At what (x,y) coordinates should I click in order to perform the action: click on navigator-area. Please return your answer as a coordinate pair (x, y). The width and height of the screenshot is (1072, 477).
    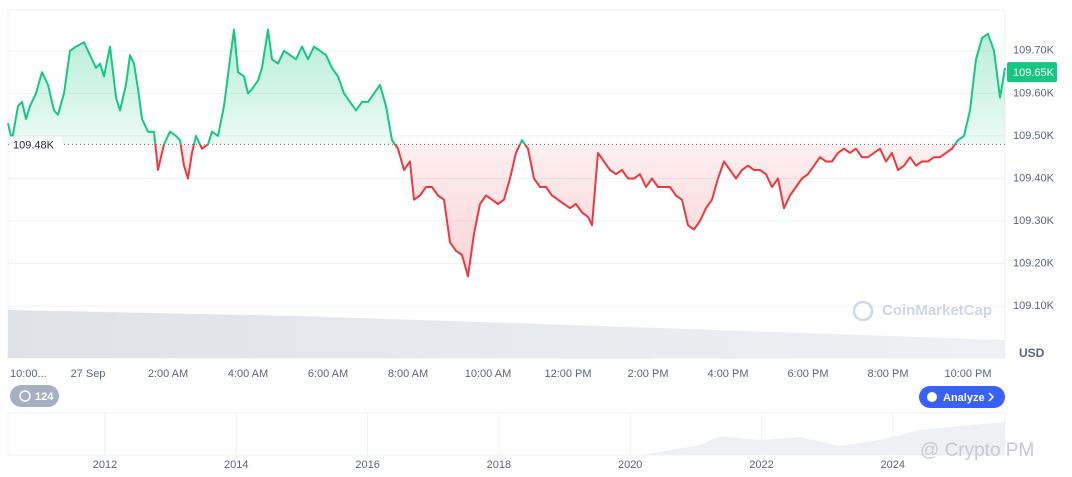
    Looking at the image, I should click on (822, 438).